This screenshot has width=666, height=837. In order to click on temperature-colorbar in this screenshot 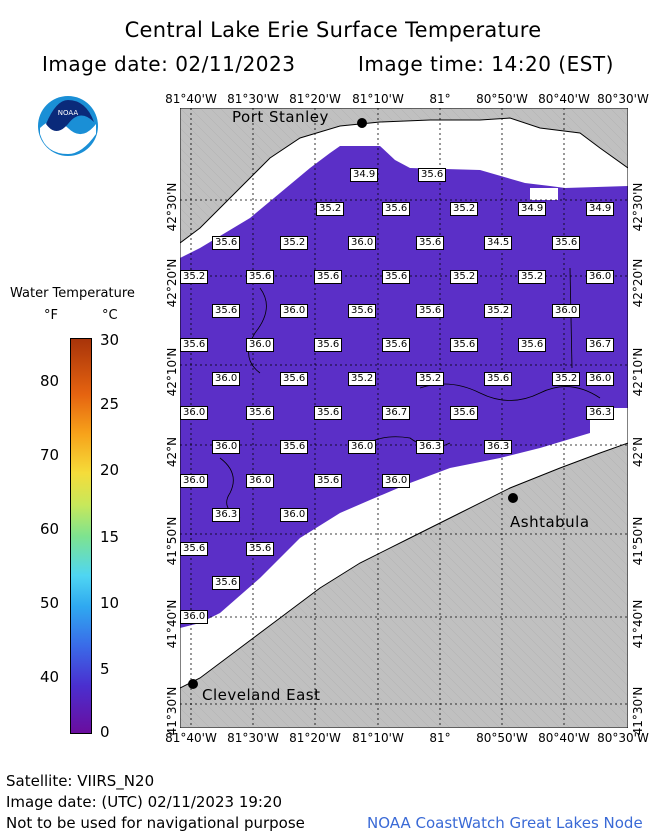, I will do `click(81, 536)`.